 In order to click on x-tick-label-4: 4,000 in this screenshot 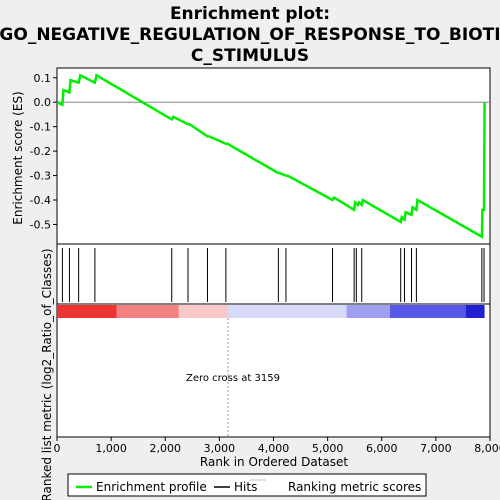, I will do `click(274, 448)`.